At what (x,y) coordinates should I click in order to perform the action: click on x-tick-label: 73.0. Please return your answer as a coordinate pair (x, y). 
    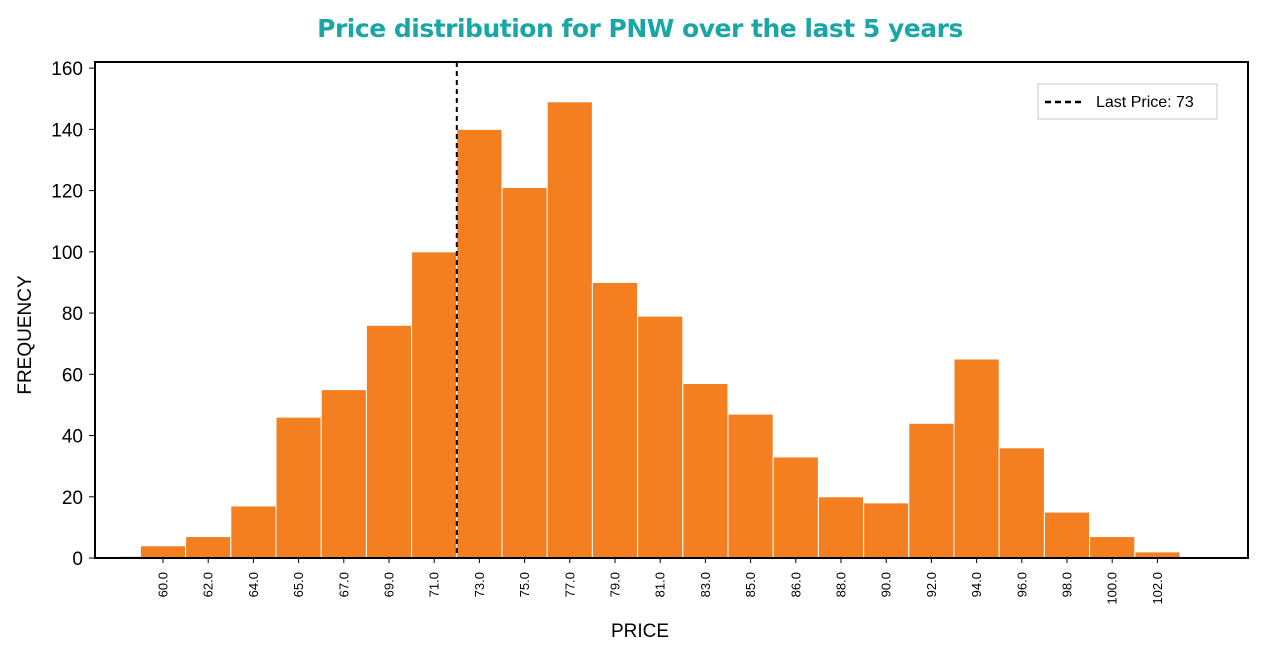
    Looking at the image, I should click on (479, 584).